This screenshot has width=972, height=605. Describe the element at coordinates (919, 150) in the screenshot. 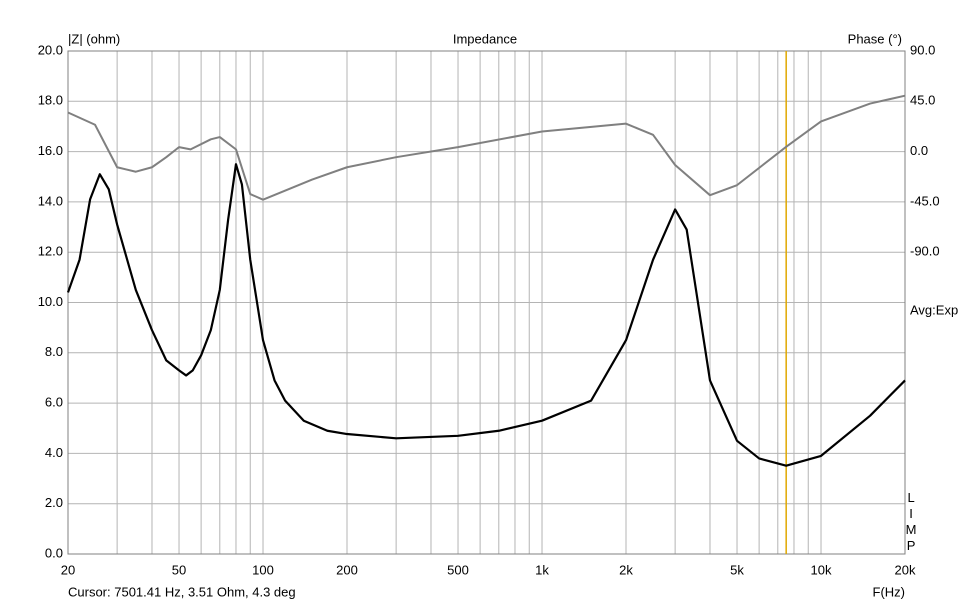

I see `y2-tick-label: 0.0` at that location.